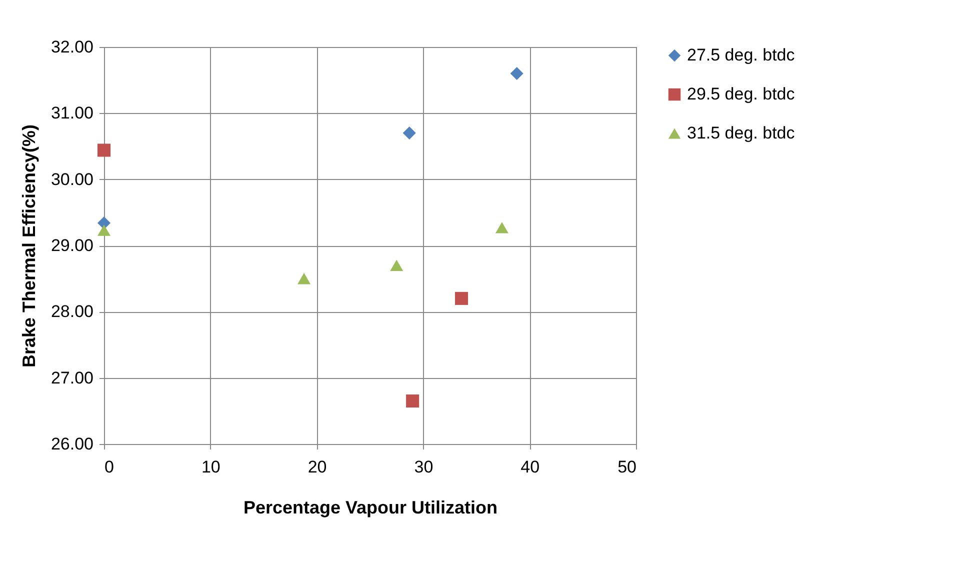 The image size is (958, 577). I want to click on y-tick-label: 26.00, so click(72, 444).